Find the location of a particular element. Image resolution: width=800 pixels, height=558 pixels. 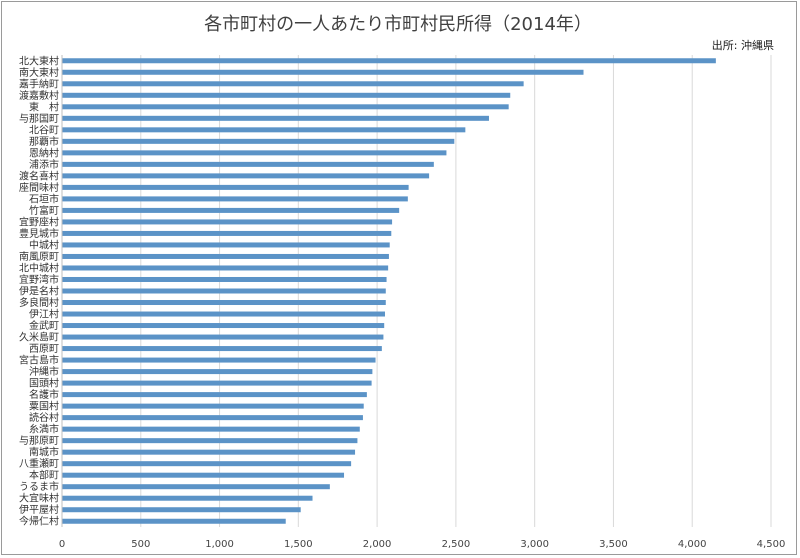

category-label: 与那国町 is located at coordinates (39, 119).